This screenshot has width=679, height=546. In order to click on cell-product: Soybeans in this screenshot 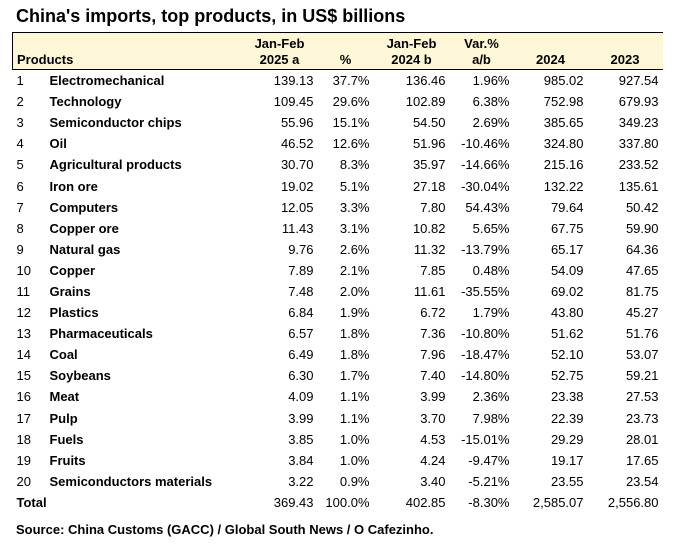, I will do `click(80, 376)`.